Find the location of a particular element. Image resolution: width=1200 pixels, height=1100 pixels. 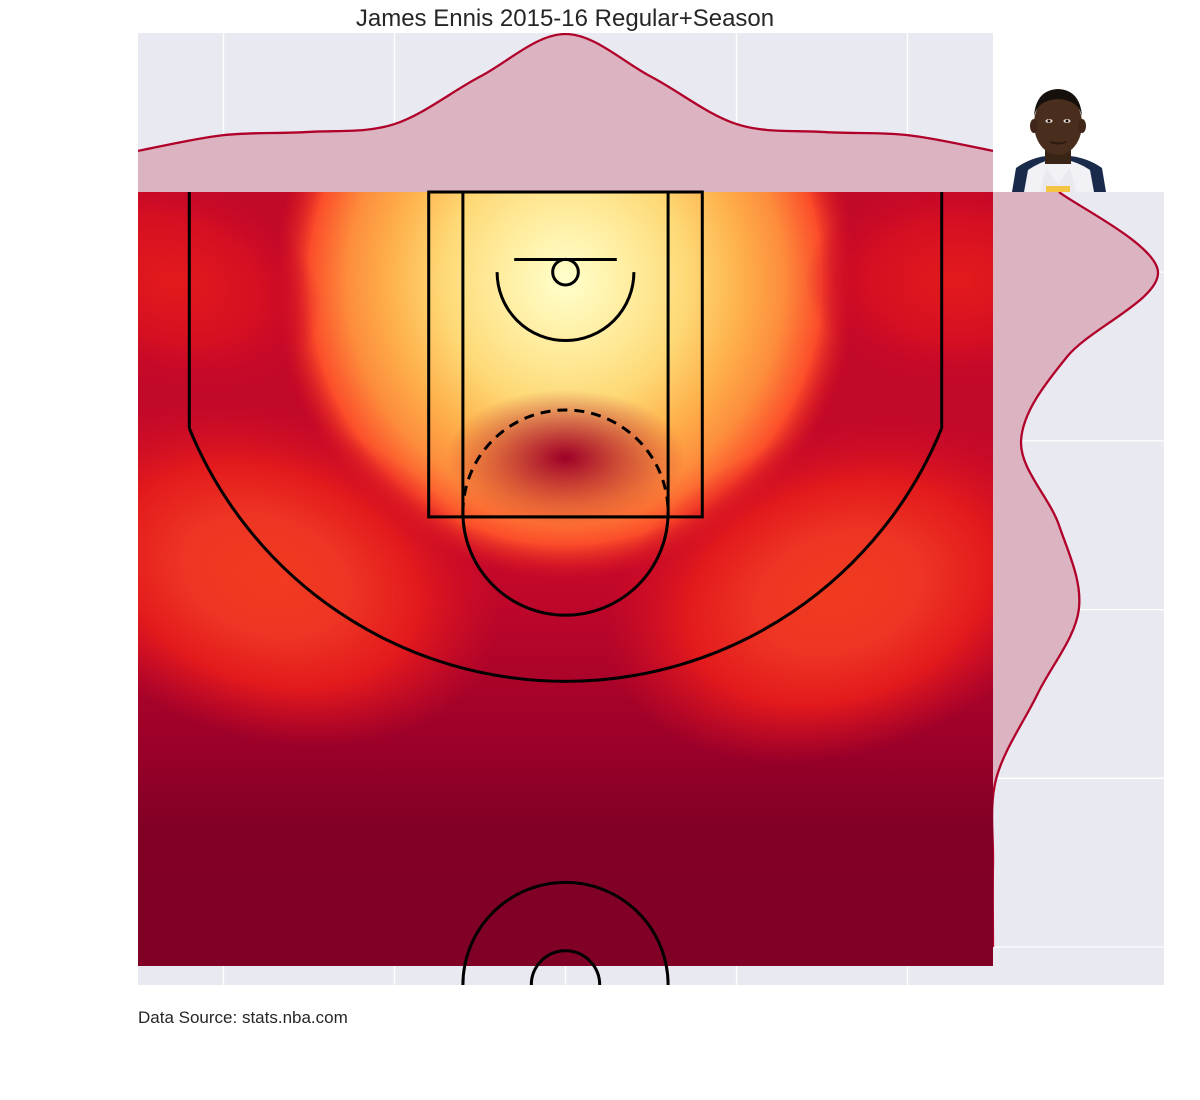

court-center-circle-outer is located at coordinates (565, 933).